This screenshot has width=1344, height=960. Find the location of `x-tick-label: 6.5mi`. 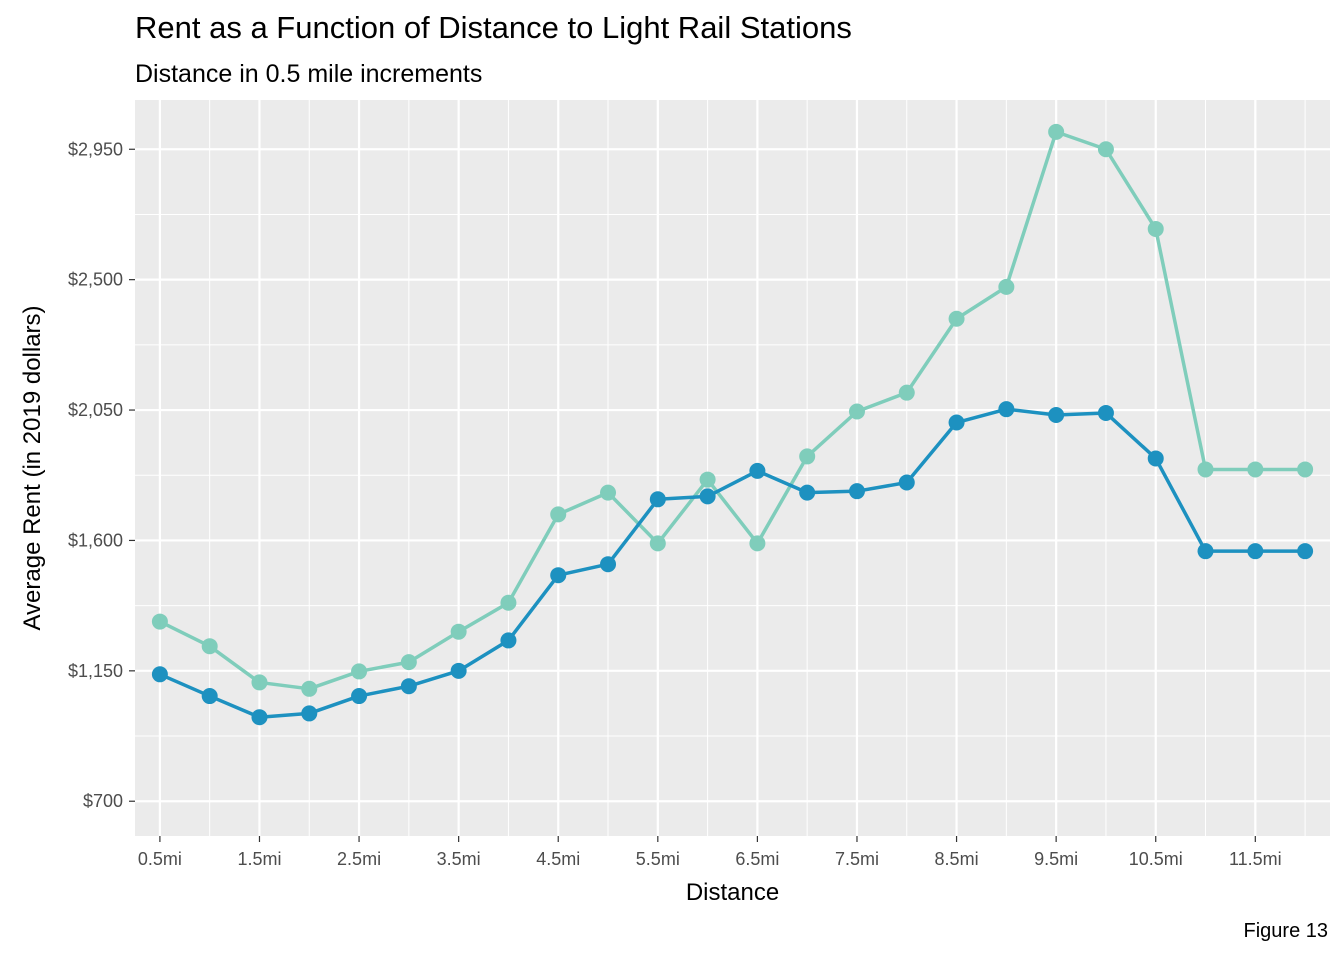

x-tick-label: 6.5mi is located at coordinates (757, 859).